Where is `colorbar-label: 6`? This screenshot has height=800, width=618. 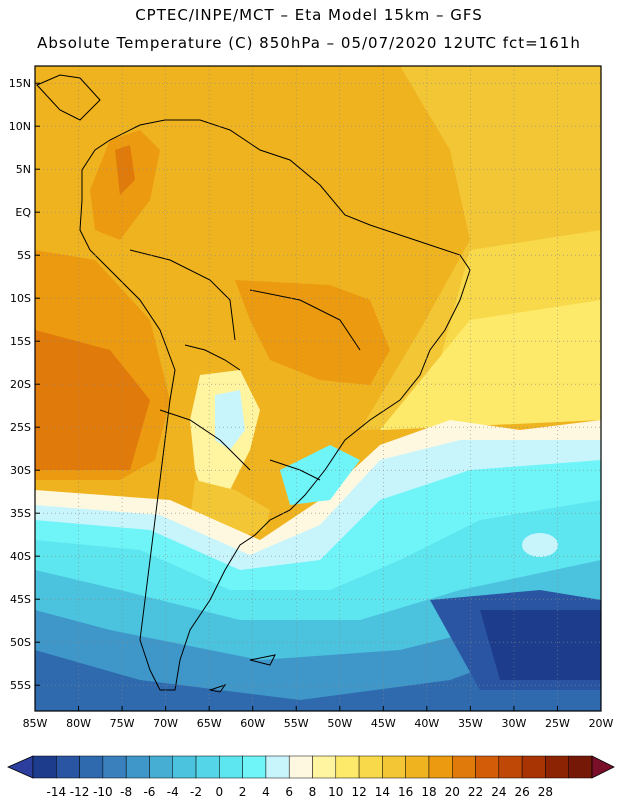
colorbar-label: 6 is located at coordinates (289, 792).